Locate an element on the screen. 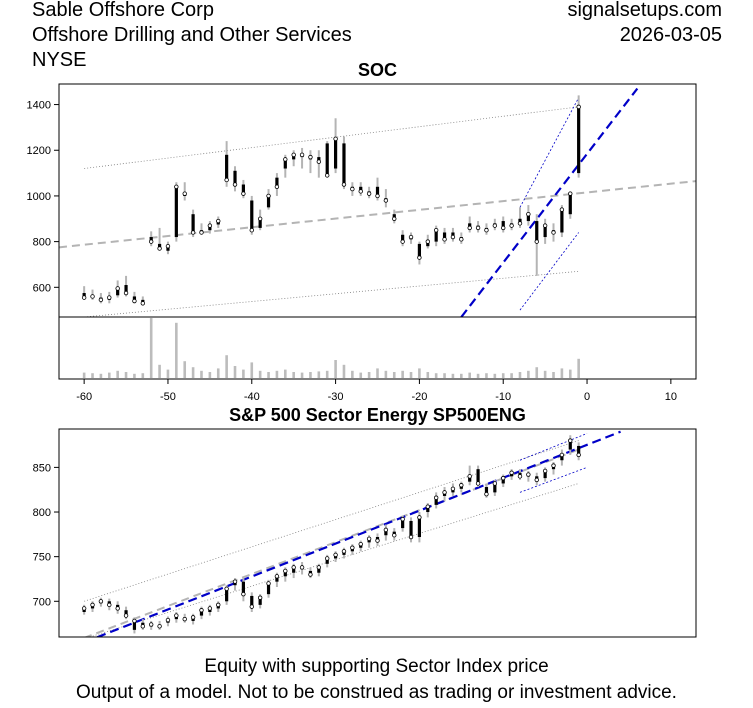 The height and width of the screenshot is (708, 753). sector-y-tick-label: 700 is located at coordinates (42, 602).